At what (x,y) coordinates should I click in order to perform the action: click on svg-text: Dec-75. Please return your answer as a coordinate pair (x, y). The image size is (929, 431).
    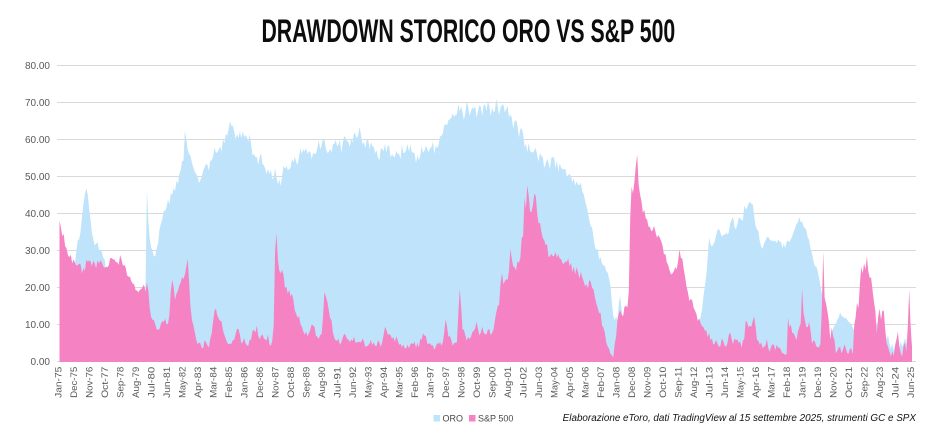
    Looking at the image, I should click on (74, 382).